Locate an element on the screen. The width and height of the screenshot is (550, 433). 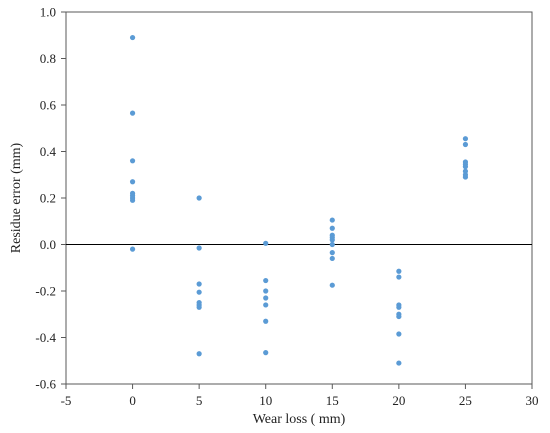
x-tick-label: -5 is located at coordinates (66, 400).